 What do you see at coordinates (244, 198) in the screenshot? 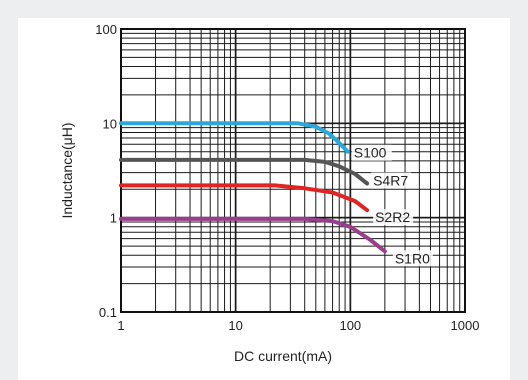
I see `series-line-s2r2` at bounding box center [244, 198].